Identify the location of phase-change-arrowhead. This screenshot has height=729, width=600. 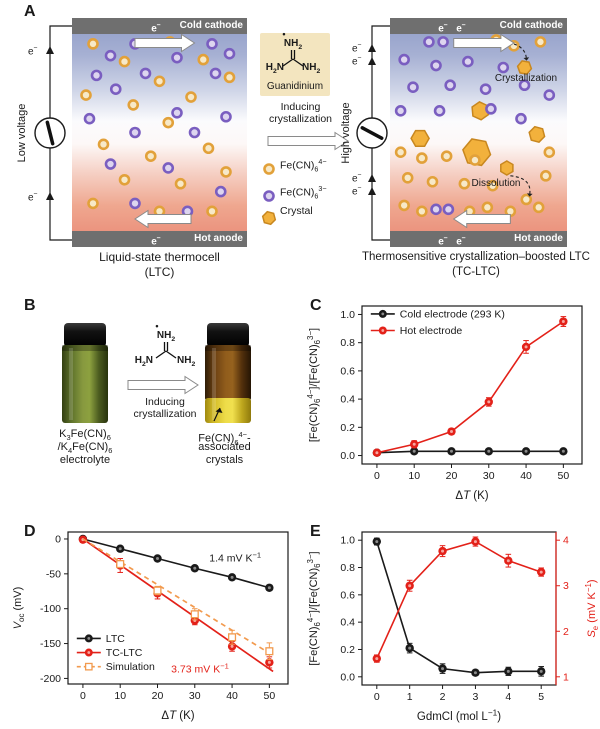
(526, 59).